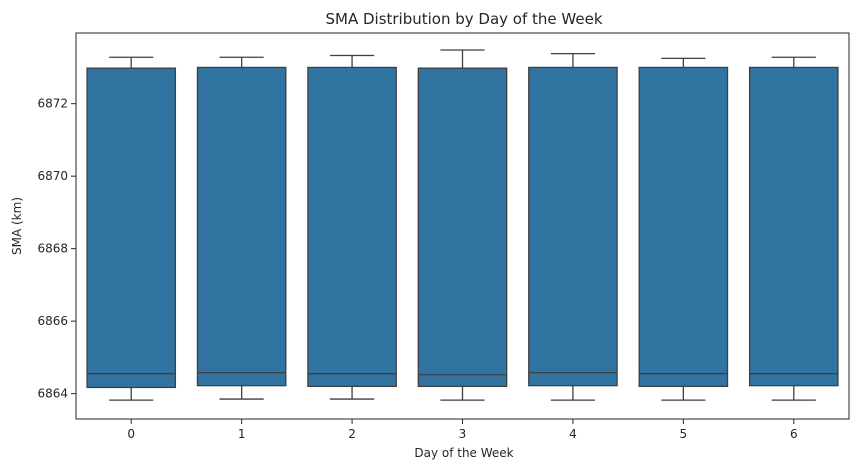 This screenshot has height=470, width=859. Describe the element at coordinates (463, 434) in the screenshot. I see `x-tick-label: 3` at that location.